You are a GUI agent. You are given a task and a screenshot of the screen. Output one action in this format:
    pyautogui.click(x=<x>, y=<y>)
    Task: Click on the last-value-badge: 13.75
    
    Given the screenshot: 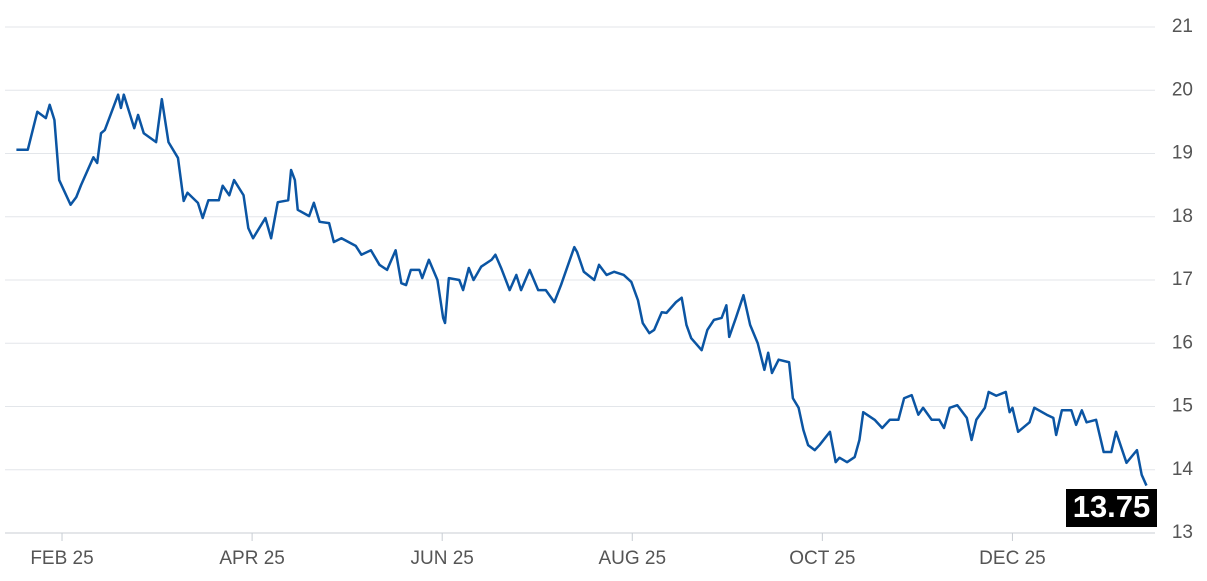 What is the action you would take?
    pyautogui.click(x=1111, y=508)
    